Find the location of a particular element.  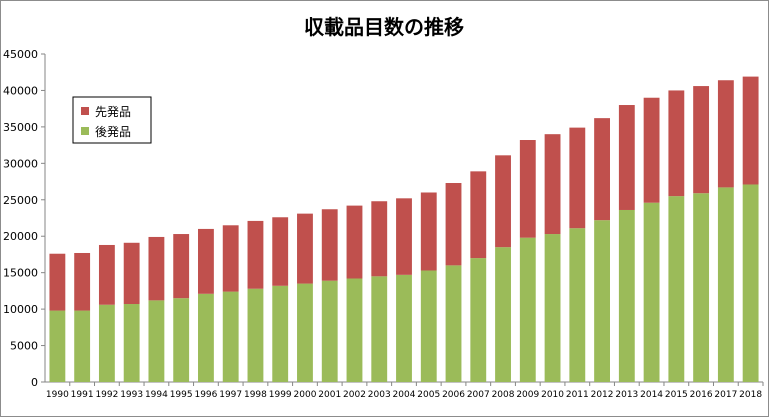

x-tick-label: 2014 is located at coordinates (651, 395).